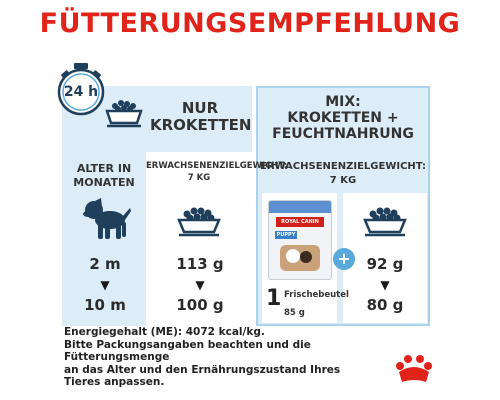  What do you see at coordinates (200, 108) in the screenshot?
I see `dry-only-heading-line1: NUR` at bounding box center [200, 108].